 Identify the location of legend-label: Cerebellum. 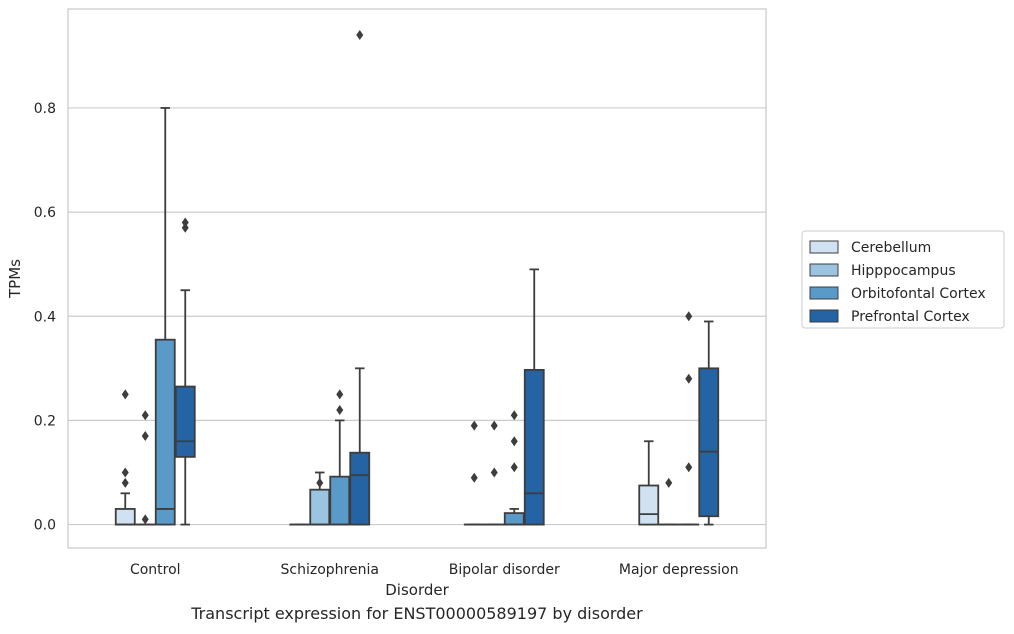
(891, 248).